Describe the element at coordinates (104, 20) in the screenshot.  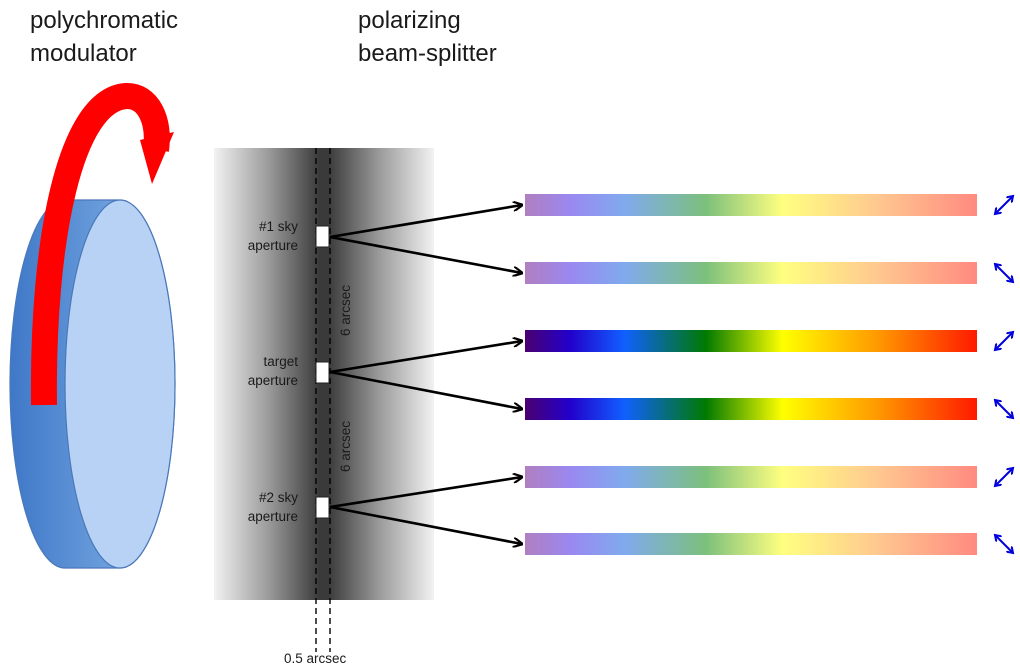
I see `modulator-title-line1: polychromatic` at that location.